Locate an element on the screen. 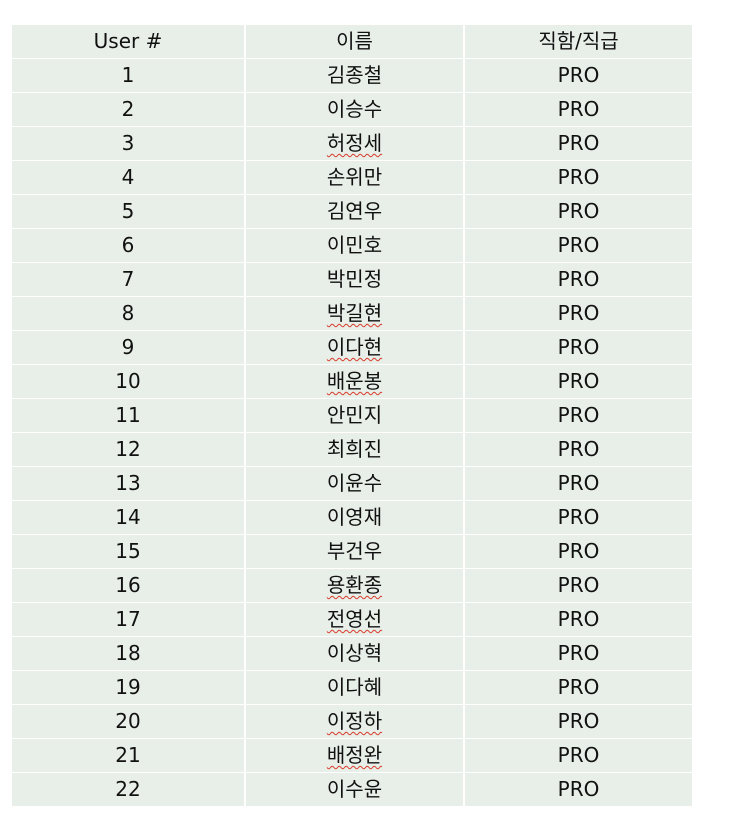 This screenshot has width=730, height=836. name-text: 박민정 is located at coordinates (354, 279).